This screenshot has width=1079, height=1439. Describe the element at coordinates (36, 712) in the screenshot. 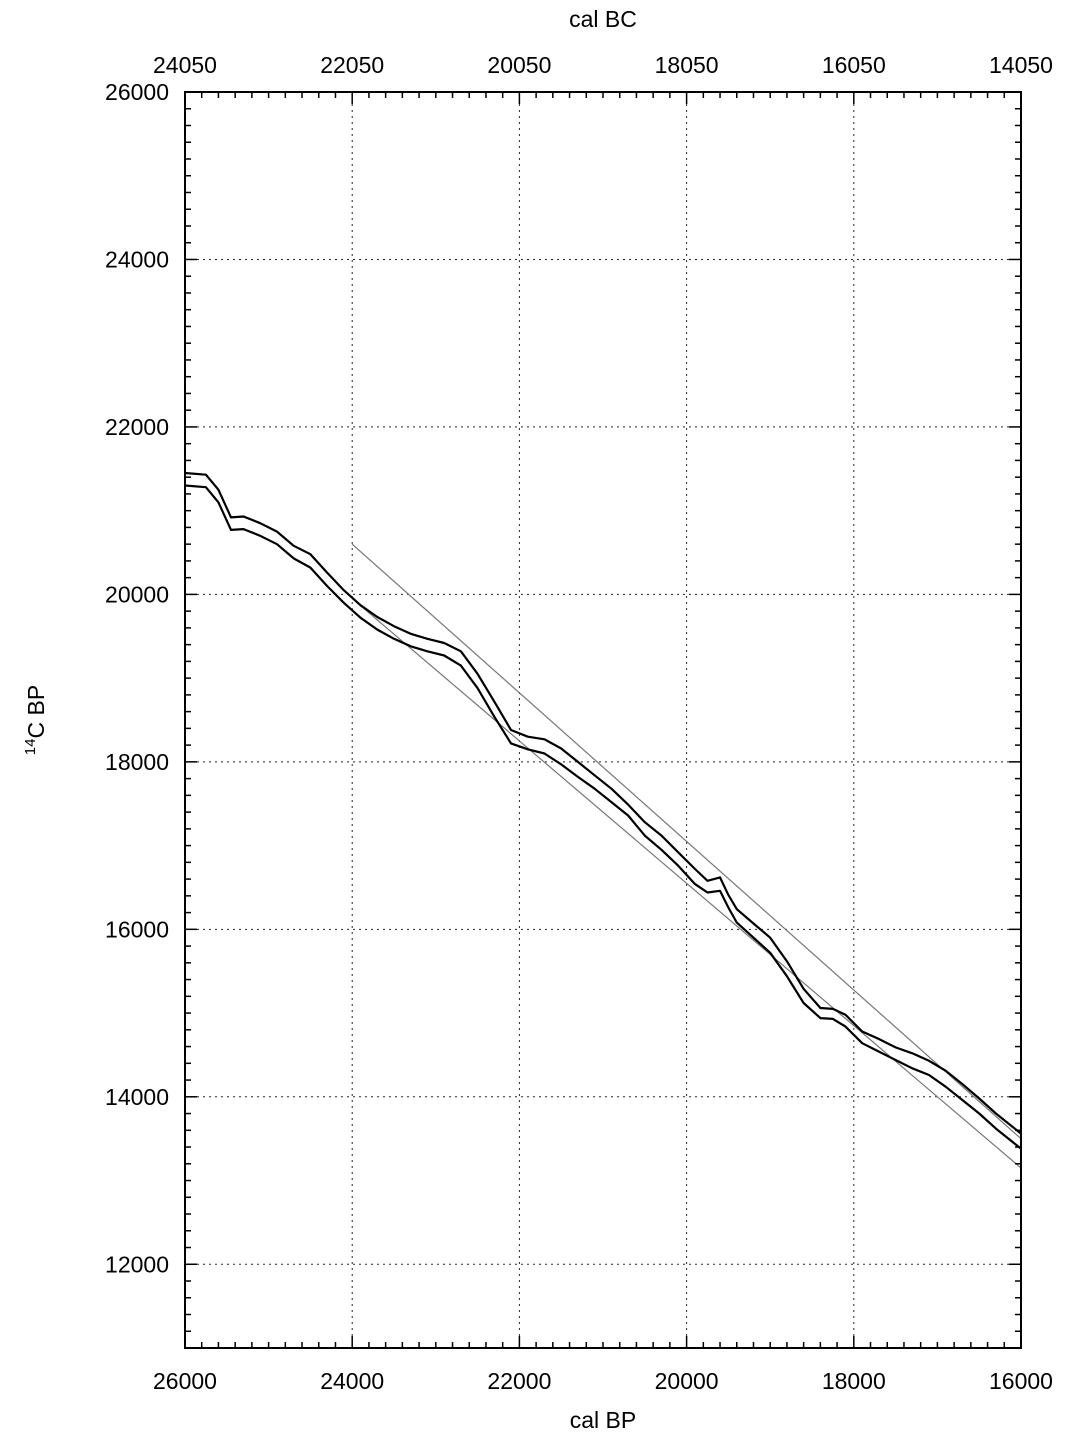

I see `y-axis-title-main: C BP` at that location.